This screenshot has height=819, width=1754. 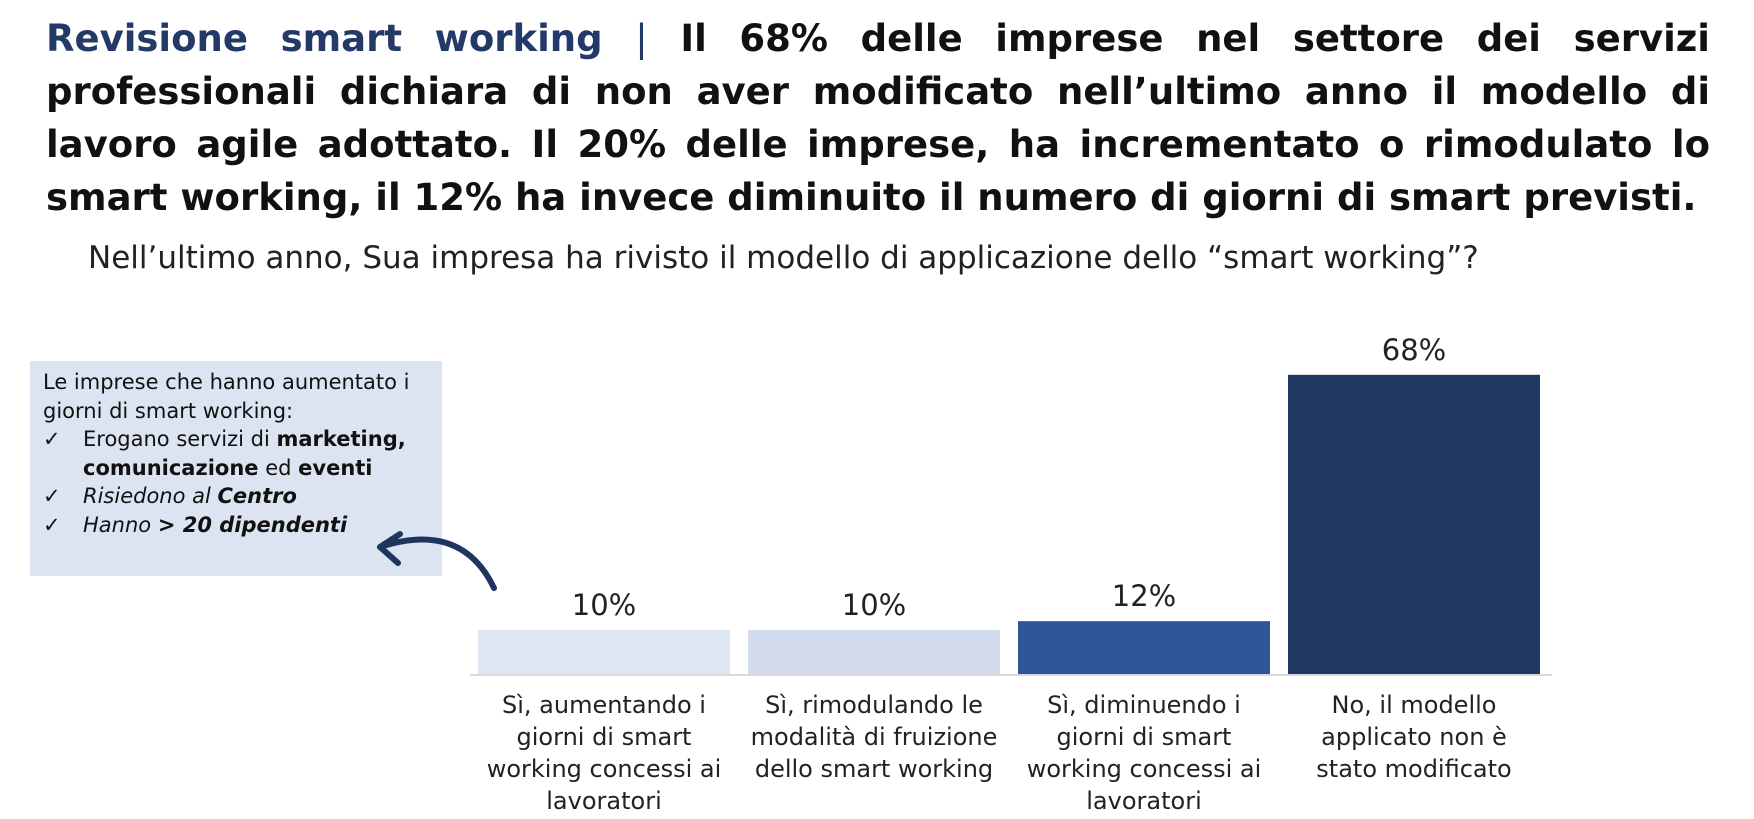 I want to click on note-item: ✓ Hanno > 20 dipendenti, so click(x=237, y=525).